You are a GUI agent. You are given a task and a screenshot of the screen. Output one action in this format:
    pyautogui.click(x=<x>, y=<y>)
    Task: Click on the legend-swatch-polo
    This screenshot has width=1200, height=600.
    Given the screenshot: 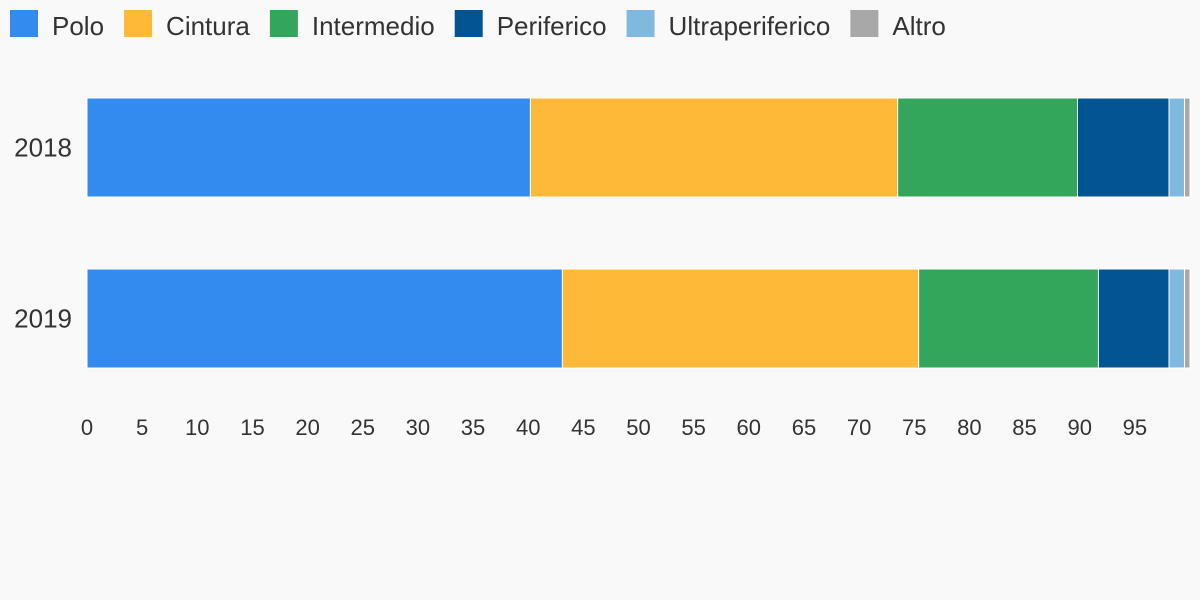 What is the action you would take?
    pyautogui.click(x=24, y=23)
    